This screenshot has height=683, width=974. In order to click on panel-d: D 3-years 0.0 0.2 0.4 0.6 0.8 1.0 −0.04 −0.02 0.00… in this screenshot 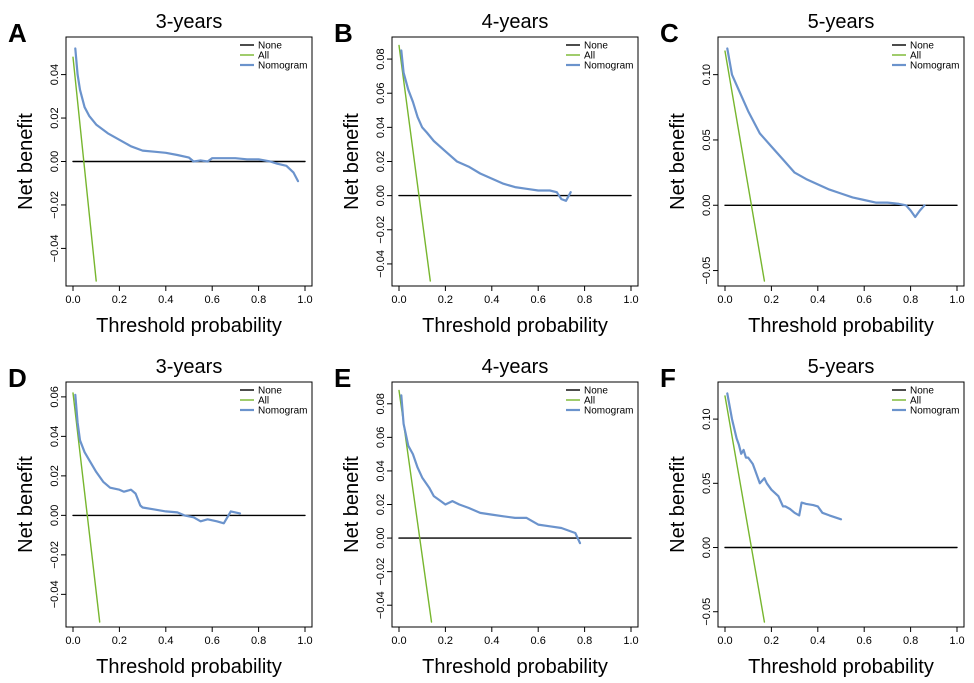, I will do `click(160, 517)`.